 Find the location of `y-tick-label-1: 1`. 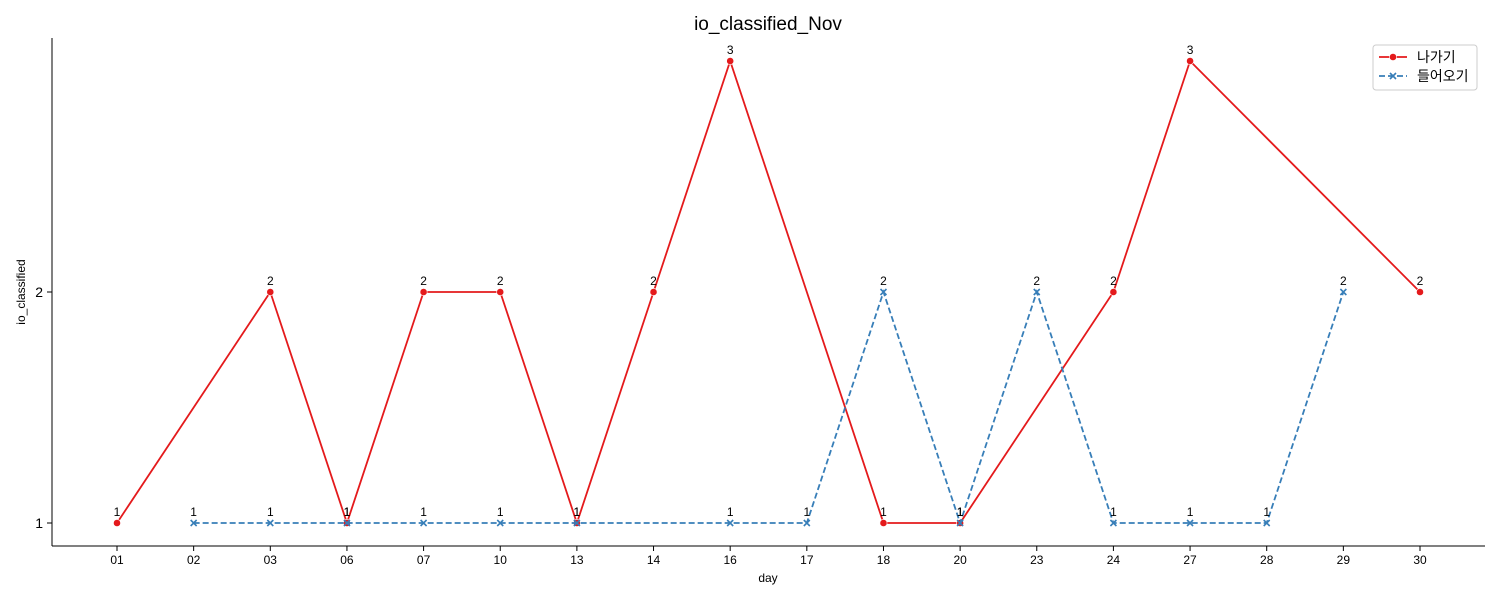

y-tick-label-1: 1 is located at coordinates (39, 523).